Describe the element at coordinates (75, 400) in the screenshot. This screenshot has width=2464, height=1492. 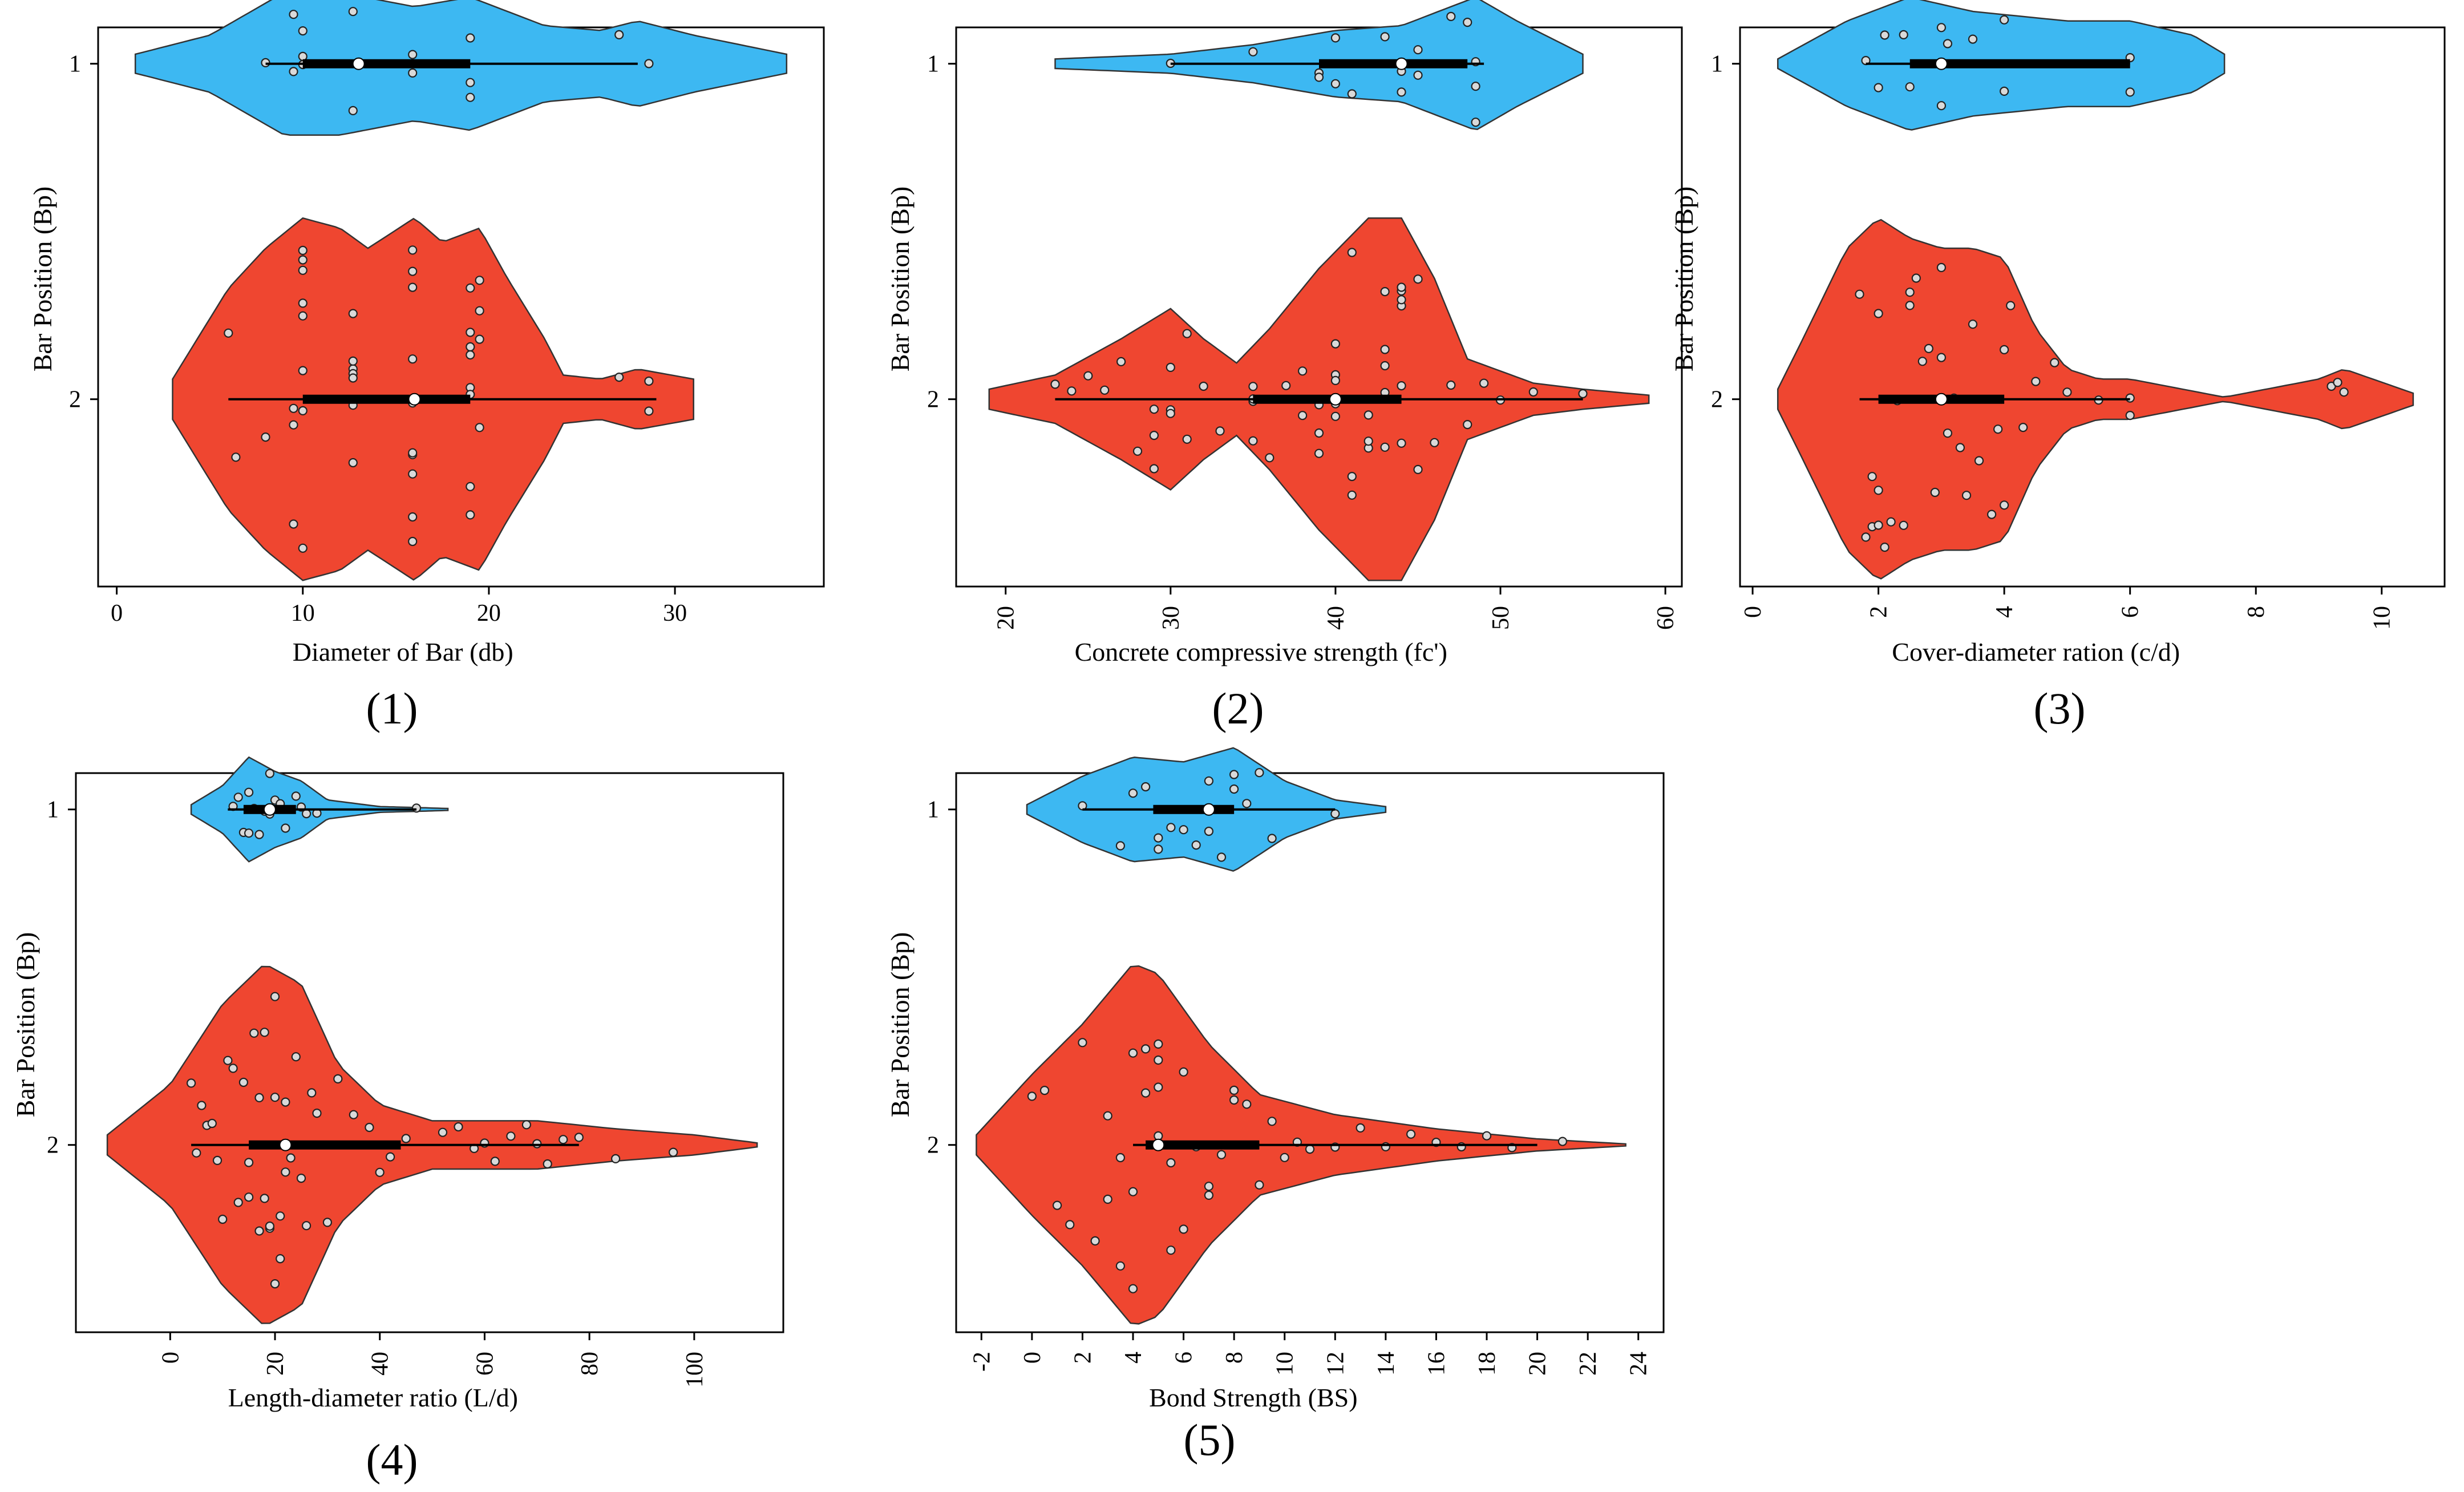
I see `y-tick-label: 2` at that location.